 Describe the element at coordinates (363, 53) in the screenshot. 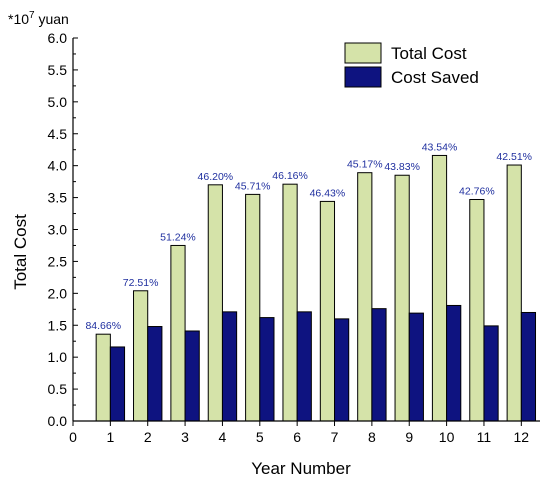

I see `legend-swatch-total-cost` at that location.